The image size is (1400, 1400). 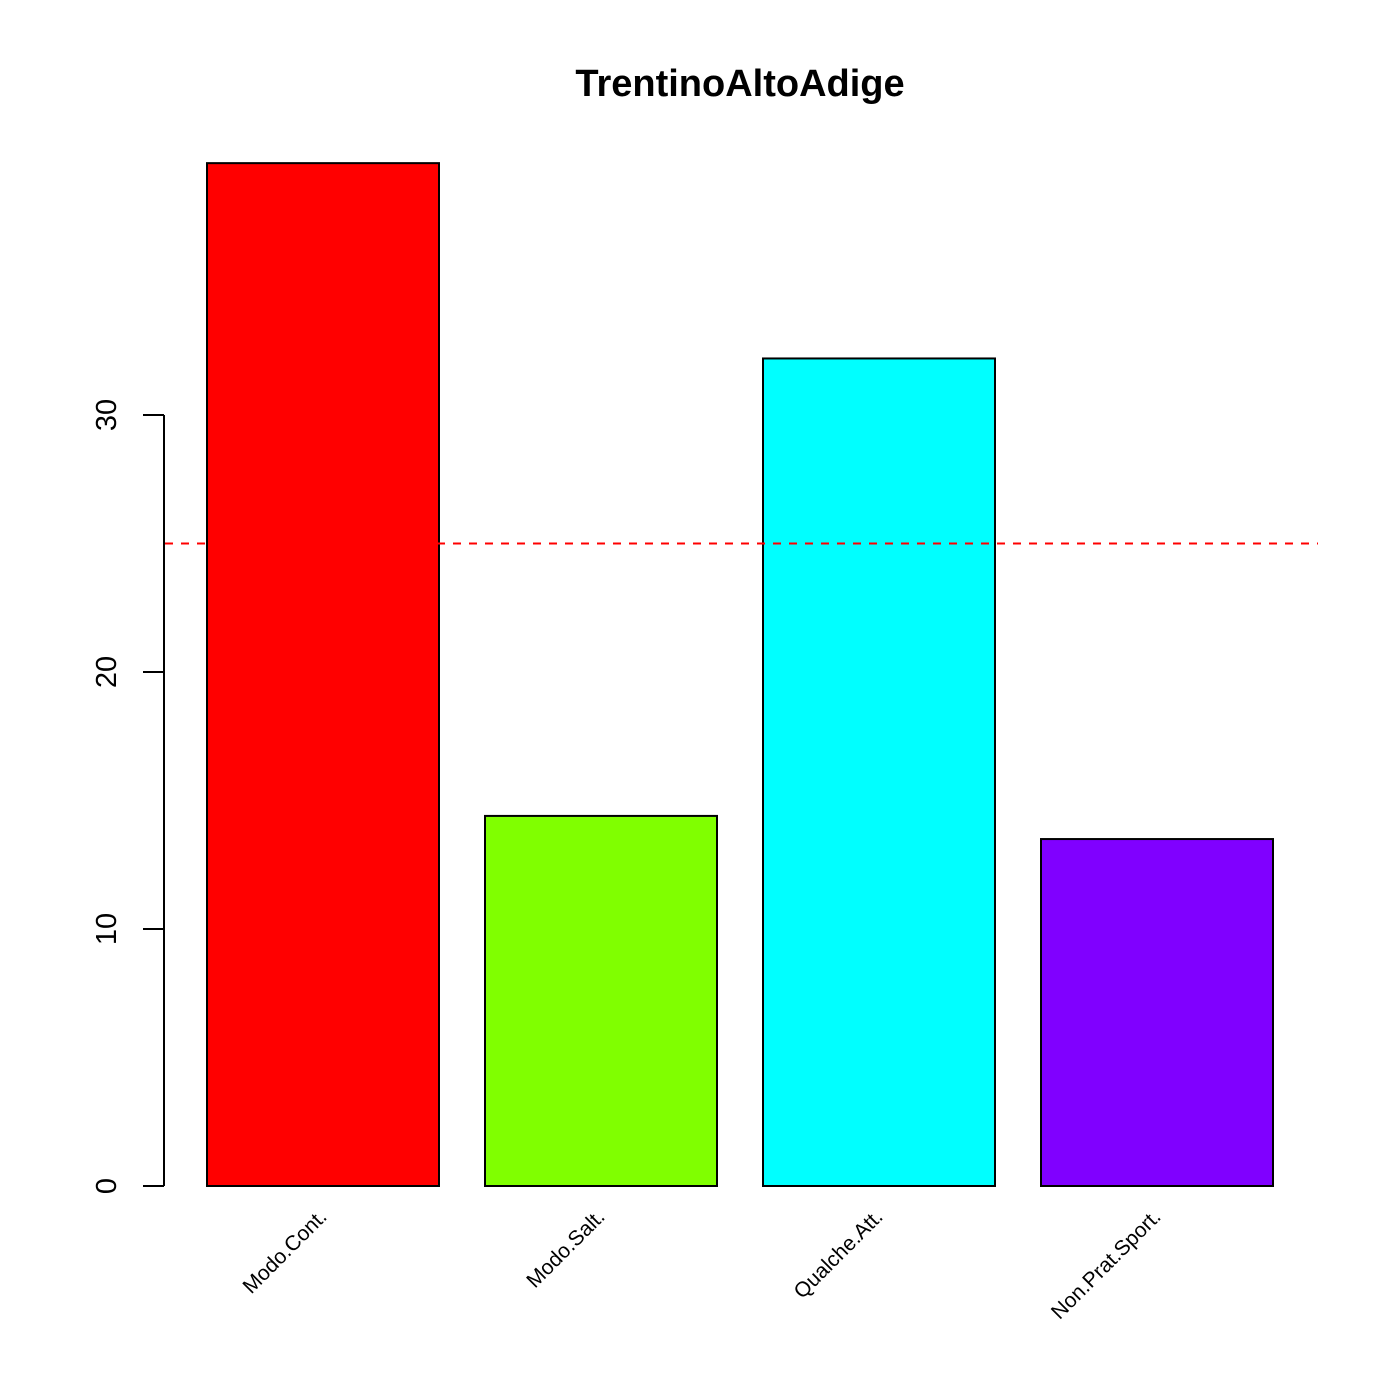 I want to click on bar-modo-cont, so click(x=323, y=674).